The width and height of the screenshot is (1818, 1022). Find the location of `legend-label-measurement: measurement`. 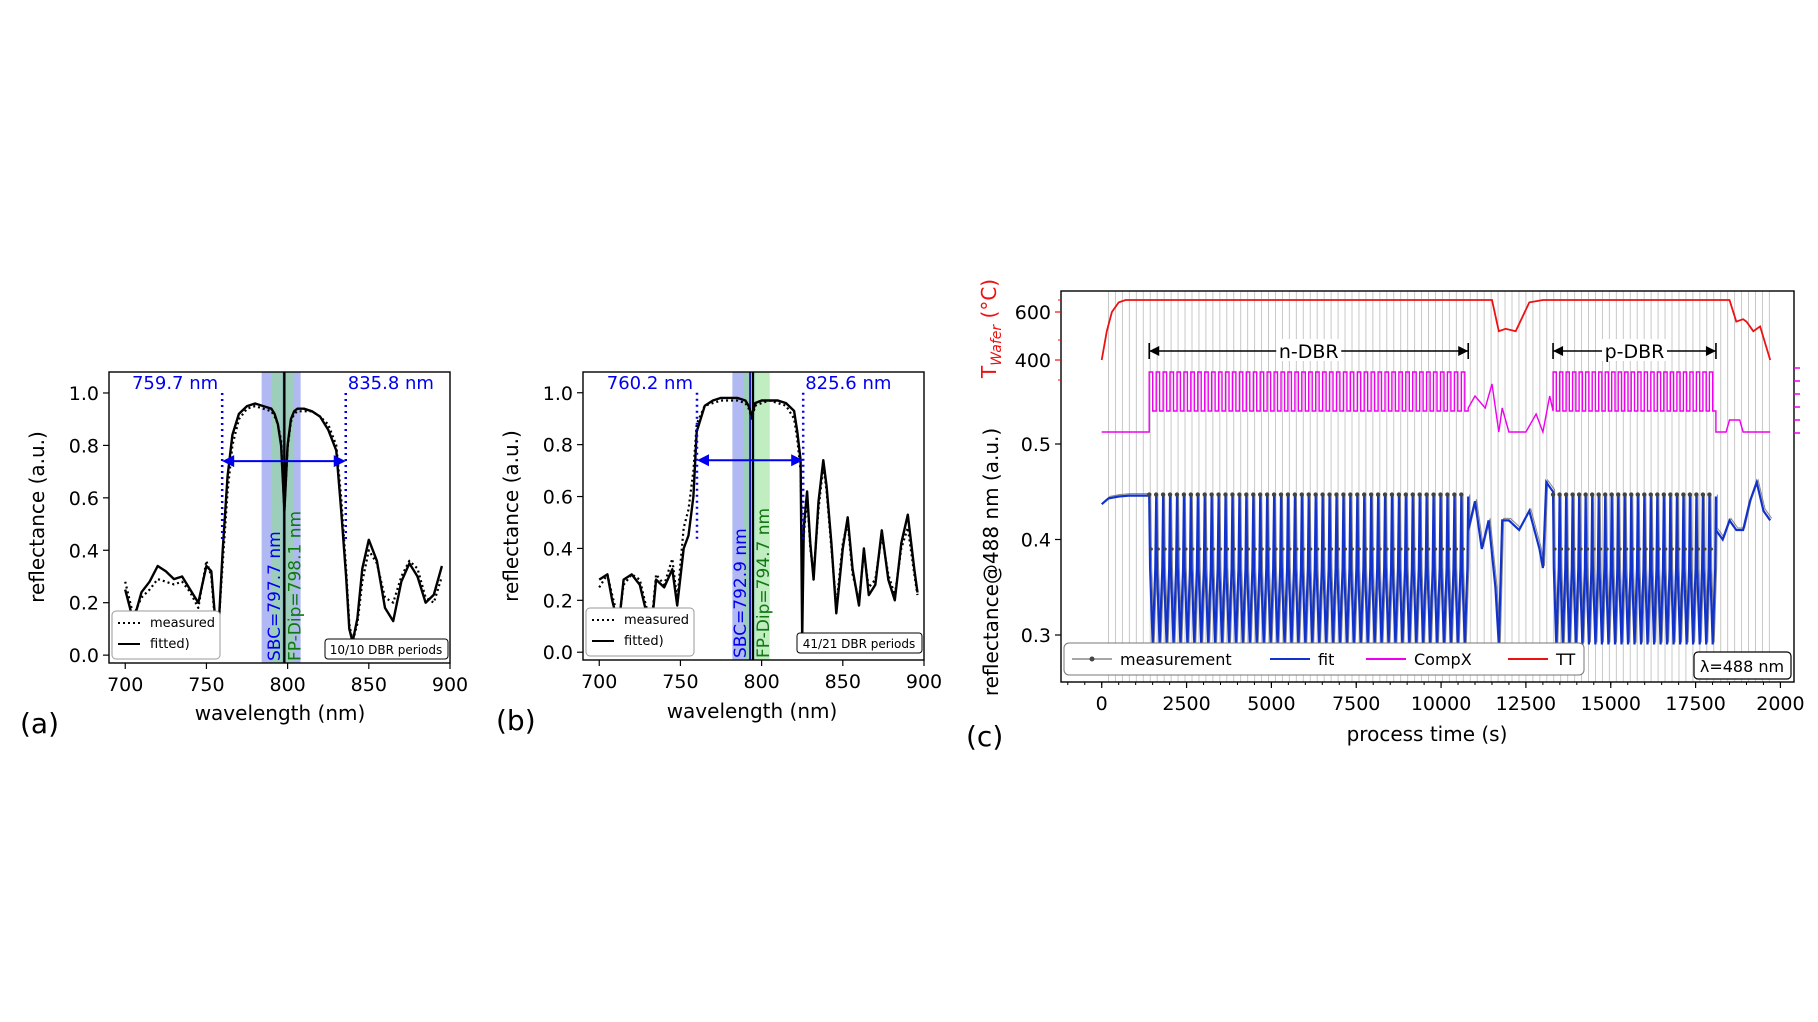

legend-label-measurement: measurement is located at coordinates (1176, 659).